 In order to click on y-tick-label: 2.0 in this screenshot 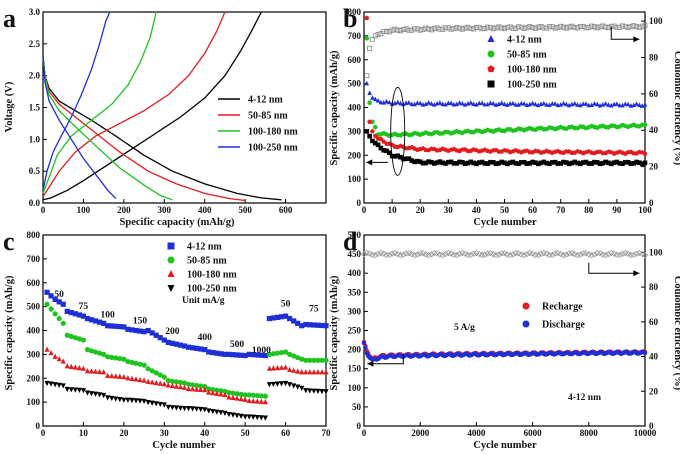, I will do `click(35, 76)`.